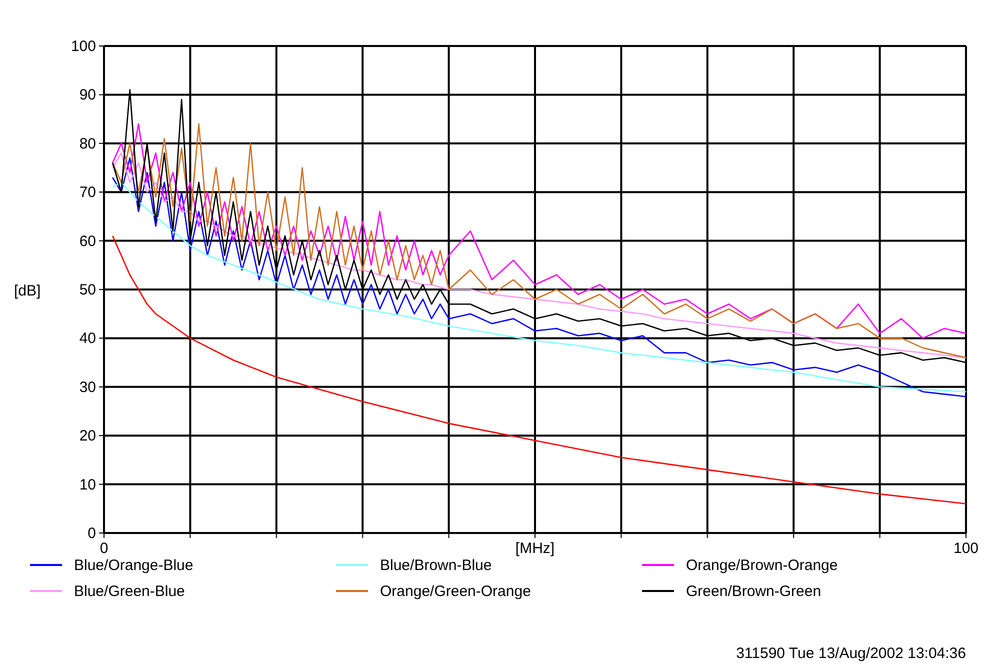 Image resolution: width=998 pixels, height=670 pixels. Describe the element at coordinates (535, 548) in the screenshot. I see `x-axis-title: [MHz]` at that location.